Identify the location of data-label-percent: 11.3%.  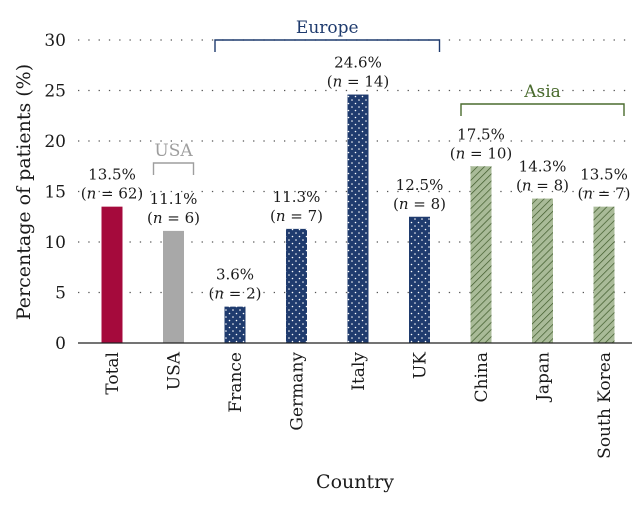
(297, 197).